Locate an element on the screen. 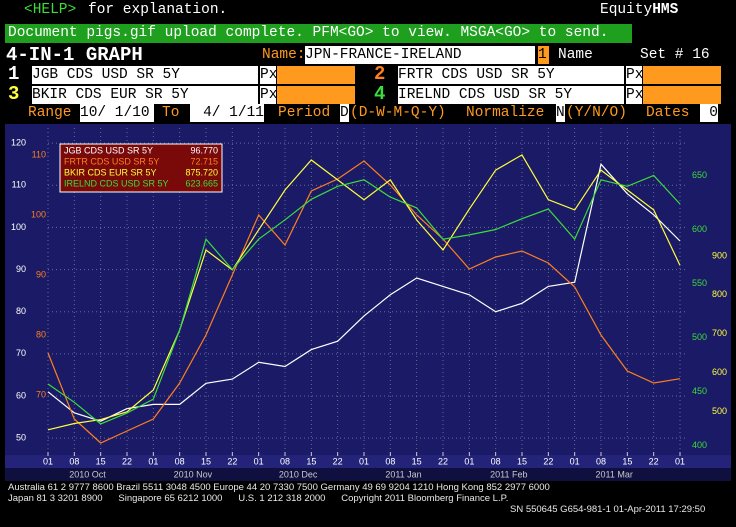 The height and width of the screenshot is (527, 736). screen-title: 4-IN-1 GRAPH is located at coordinates (74, 55).